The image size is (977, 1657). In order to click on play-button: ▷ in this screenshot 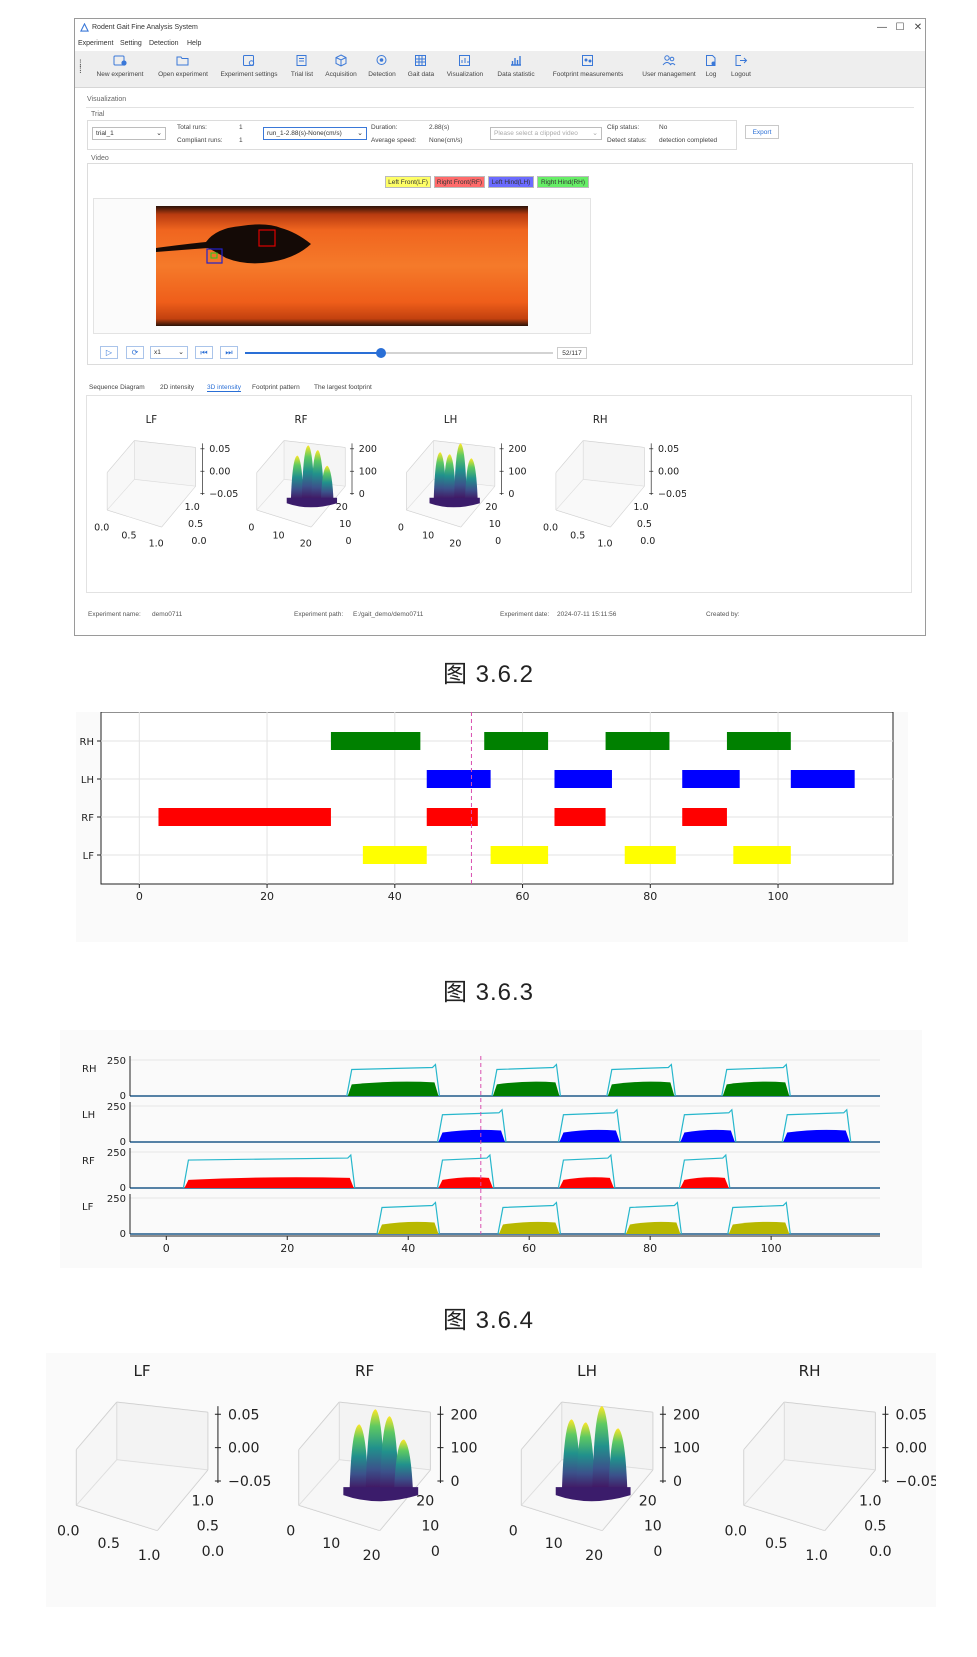, I will do `click(109, 352)`.